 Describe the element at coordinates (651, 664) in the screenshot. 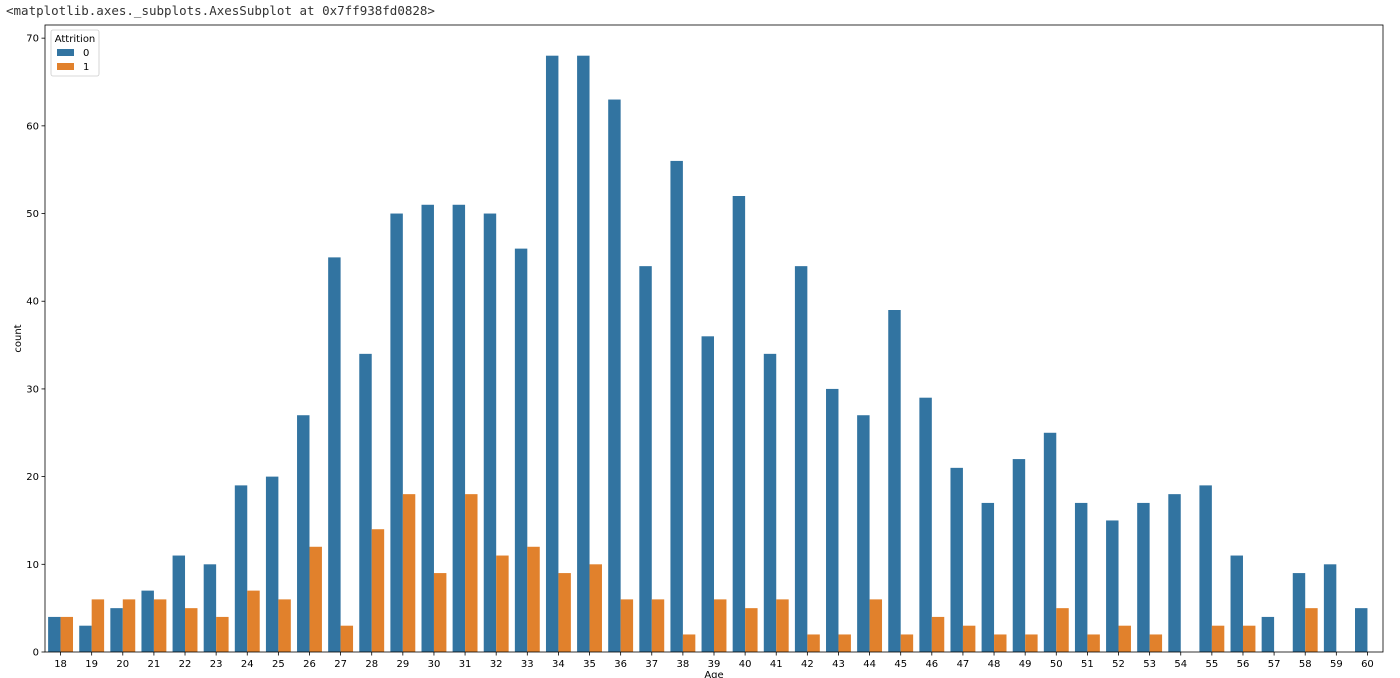

I see `x-tick-label: 37` at that location.